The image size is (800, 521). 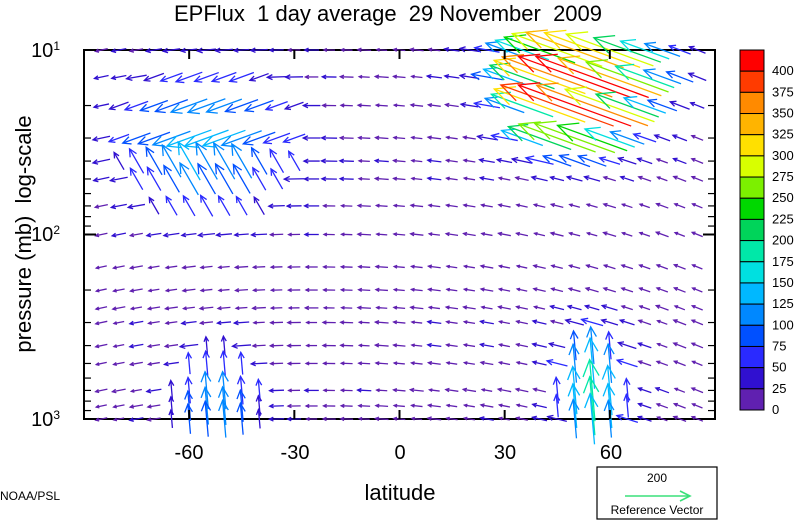 I want to click on y-axis-label: pressure (mb) log-scale, so click(x=23, y=233).